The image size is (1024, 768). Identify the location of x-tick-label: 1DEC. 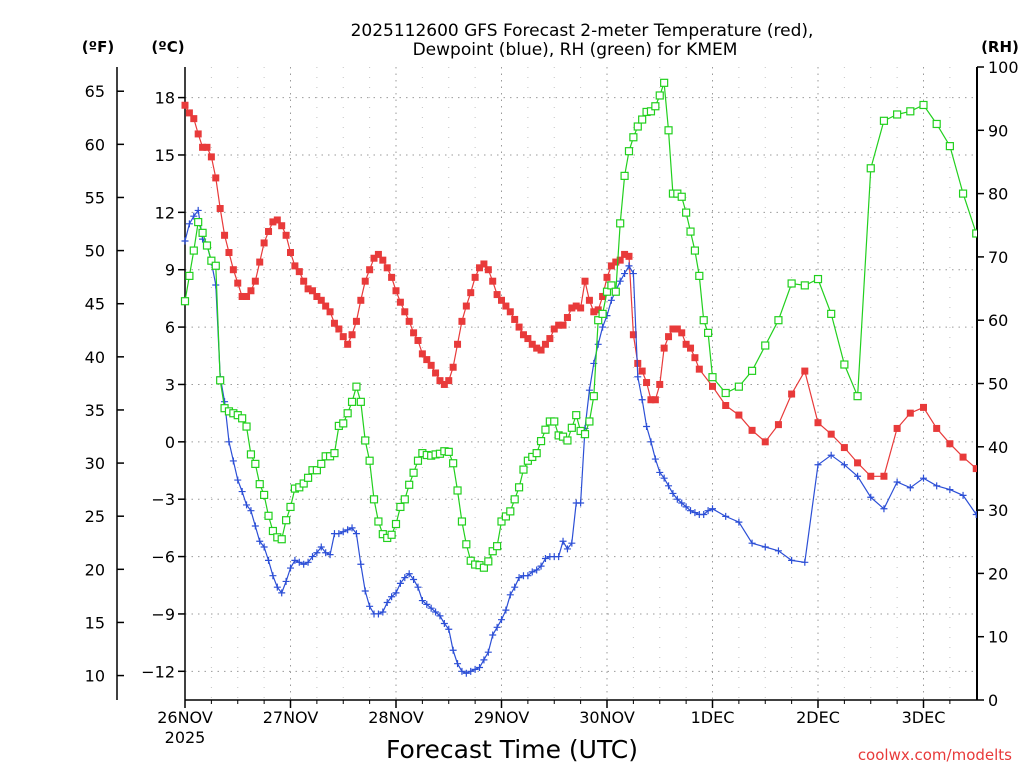
(713, 717).